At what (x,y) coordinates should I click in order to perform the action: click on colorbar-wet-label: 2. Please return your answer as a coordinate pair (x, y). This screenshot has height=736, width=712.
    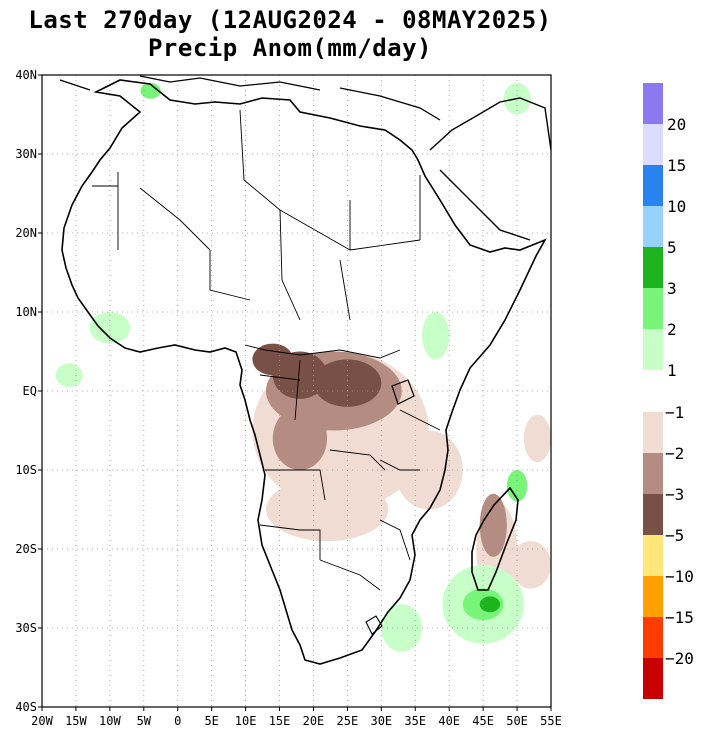
    Looking at the image, I should click on (672, 329).